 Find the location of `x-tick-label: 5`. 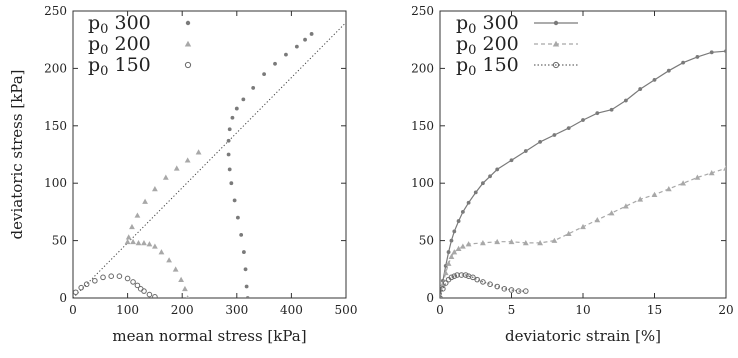

x-tick-label: 5 is located at coordinates (512, 310).